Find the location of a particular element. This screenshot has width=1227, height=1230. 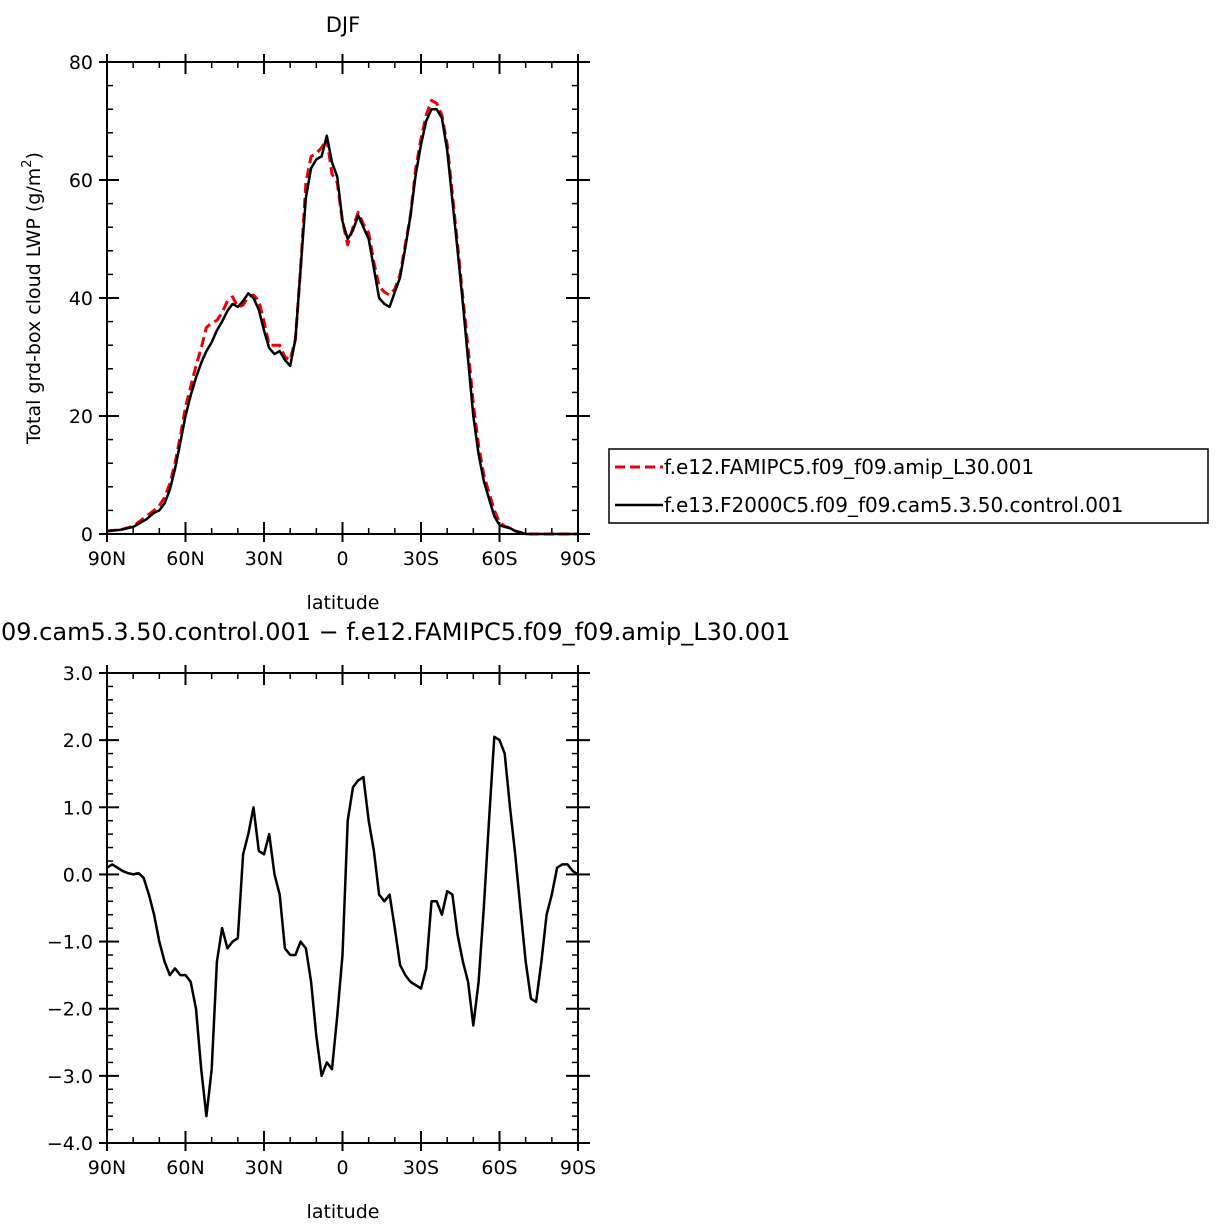

bottom-y-axis-label: Total grd-box cloud LWP (g/m²) is located at coordinates (11, 907).